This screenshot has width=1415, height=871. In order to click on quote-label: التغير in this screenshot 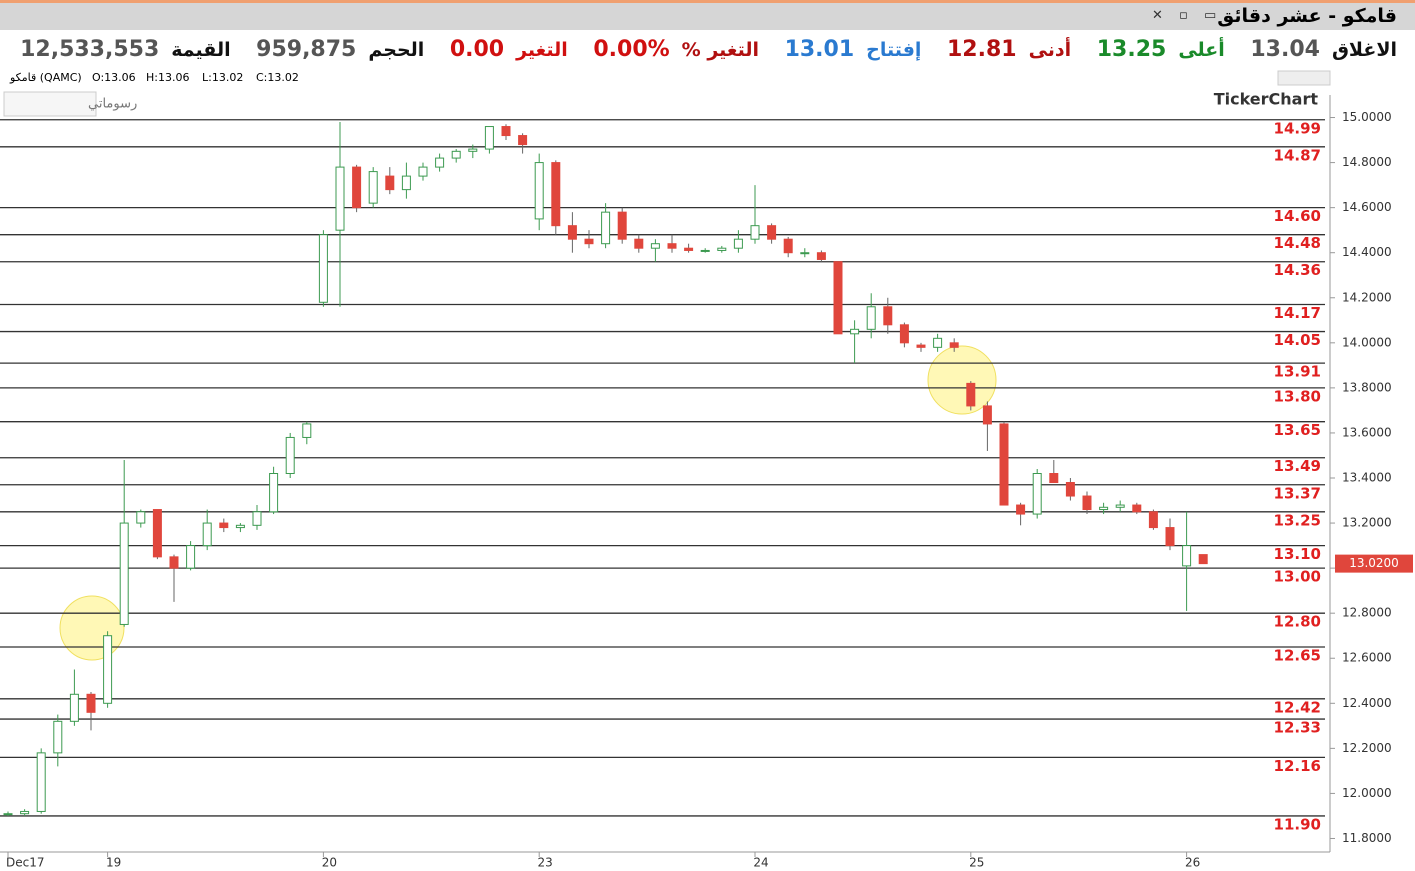, I will do `click(542, 49)`.